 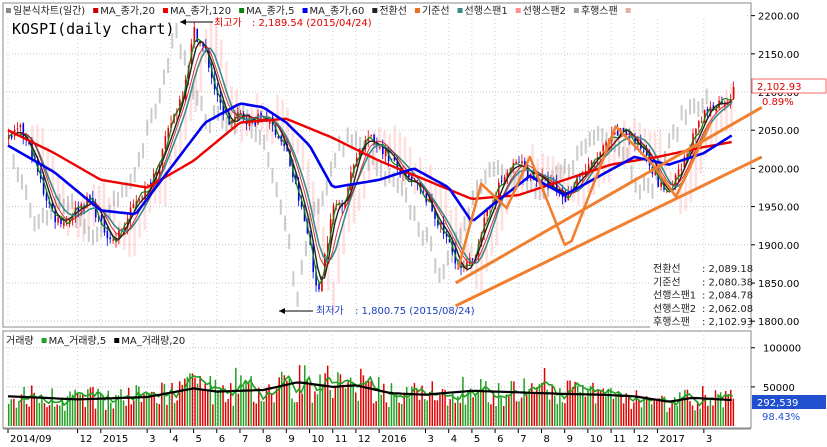 What do you see at coordinates (671, 322) in the screenshot?
I see `indicator-label: 후행스팬` at bounding box center [671, 322].